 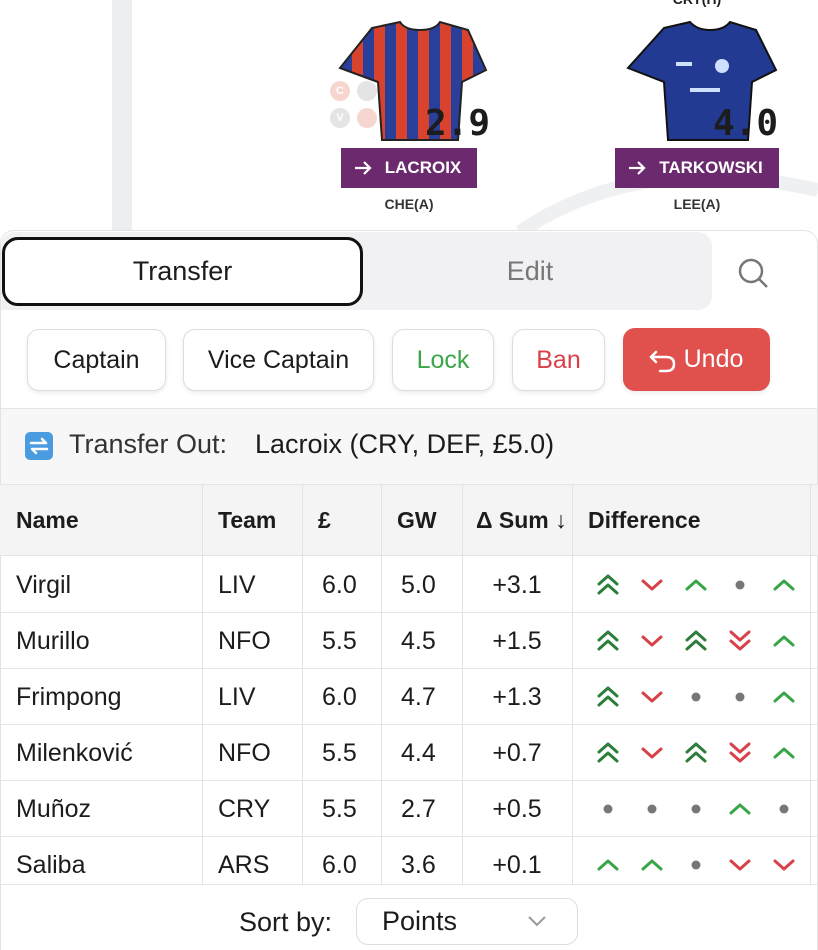 What do you see at coordinates (517, 640) in the screenshot?
I see `table-cell: +1.5` at bounding box center [517, 640].